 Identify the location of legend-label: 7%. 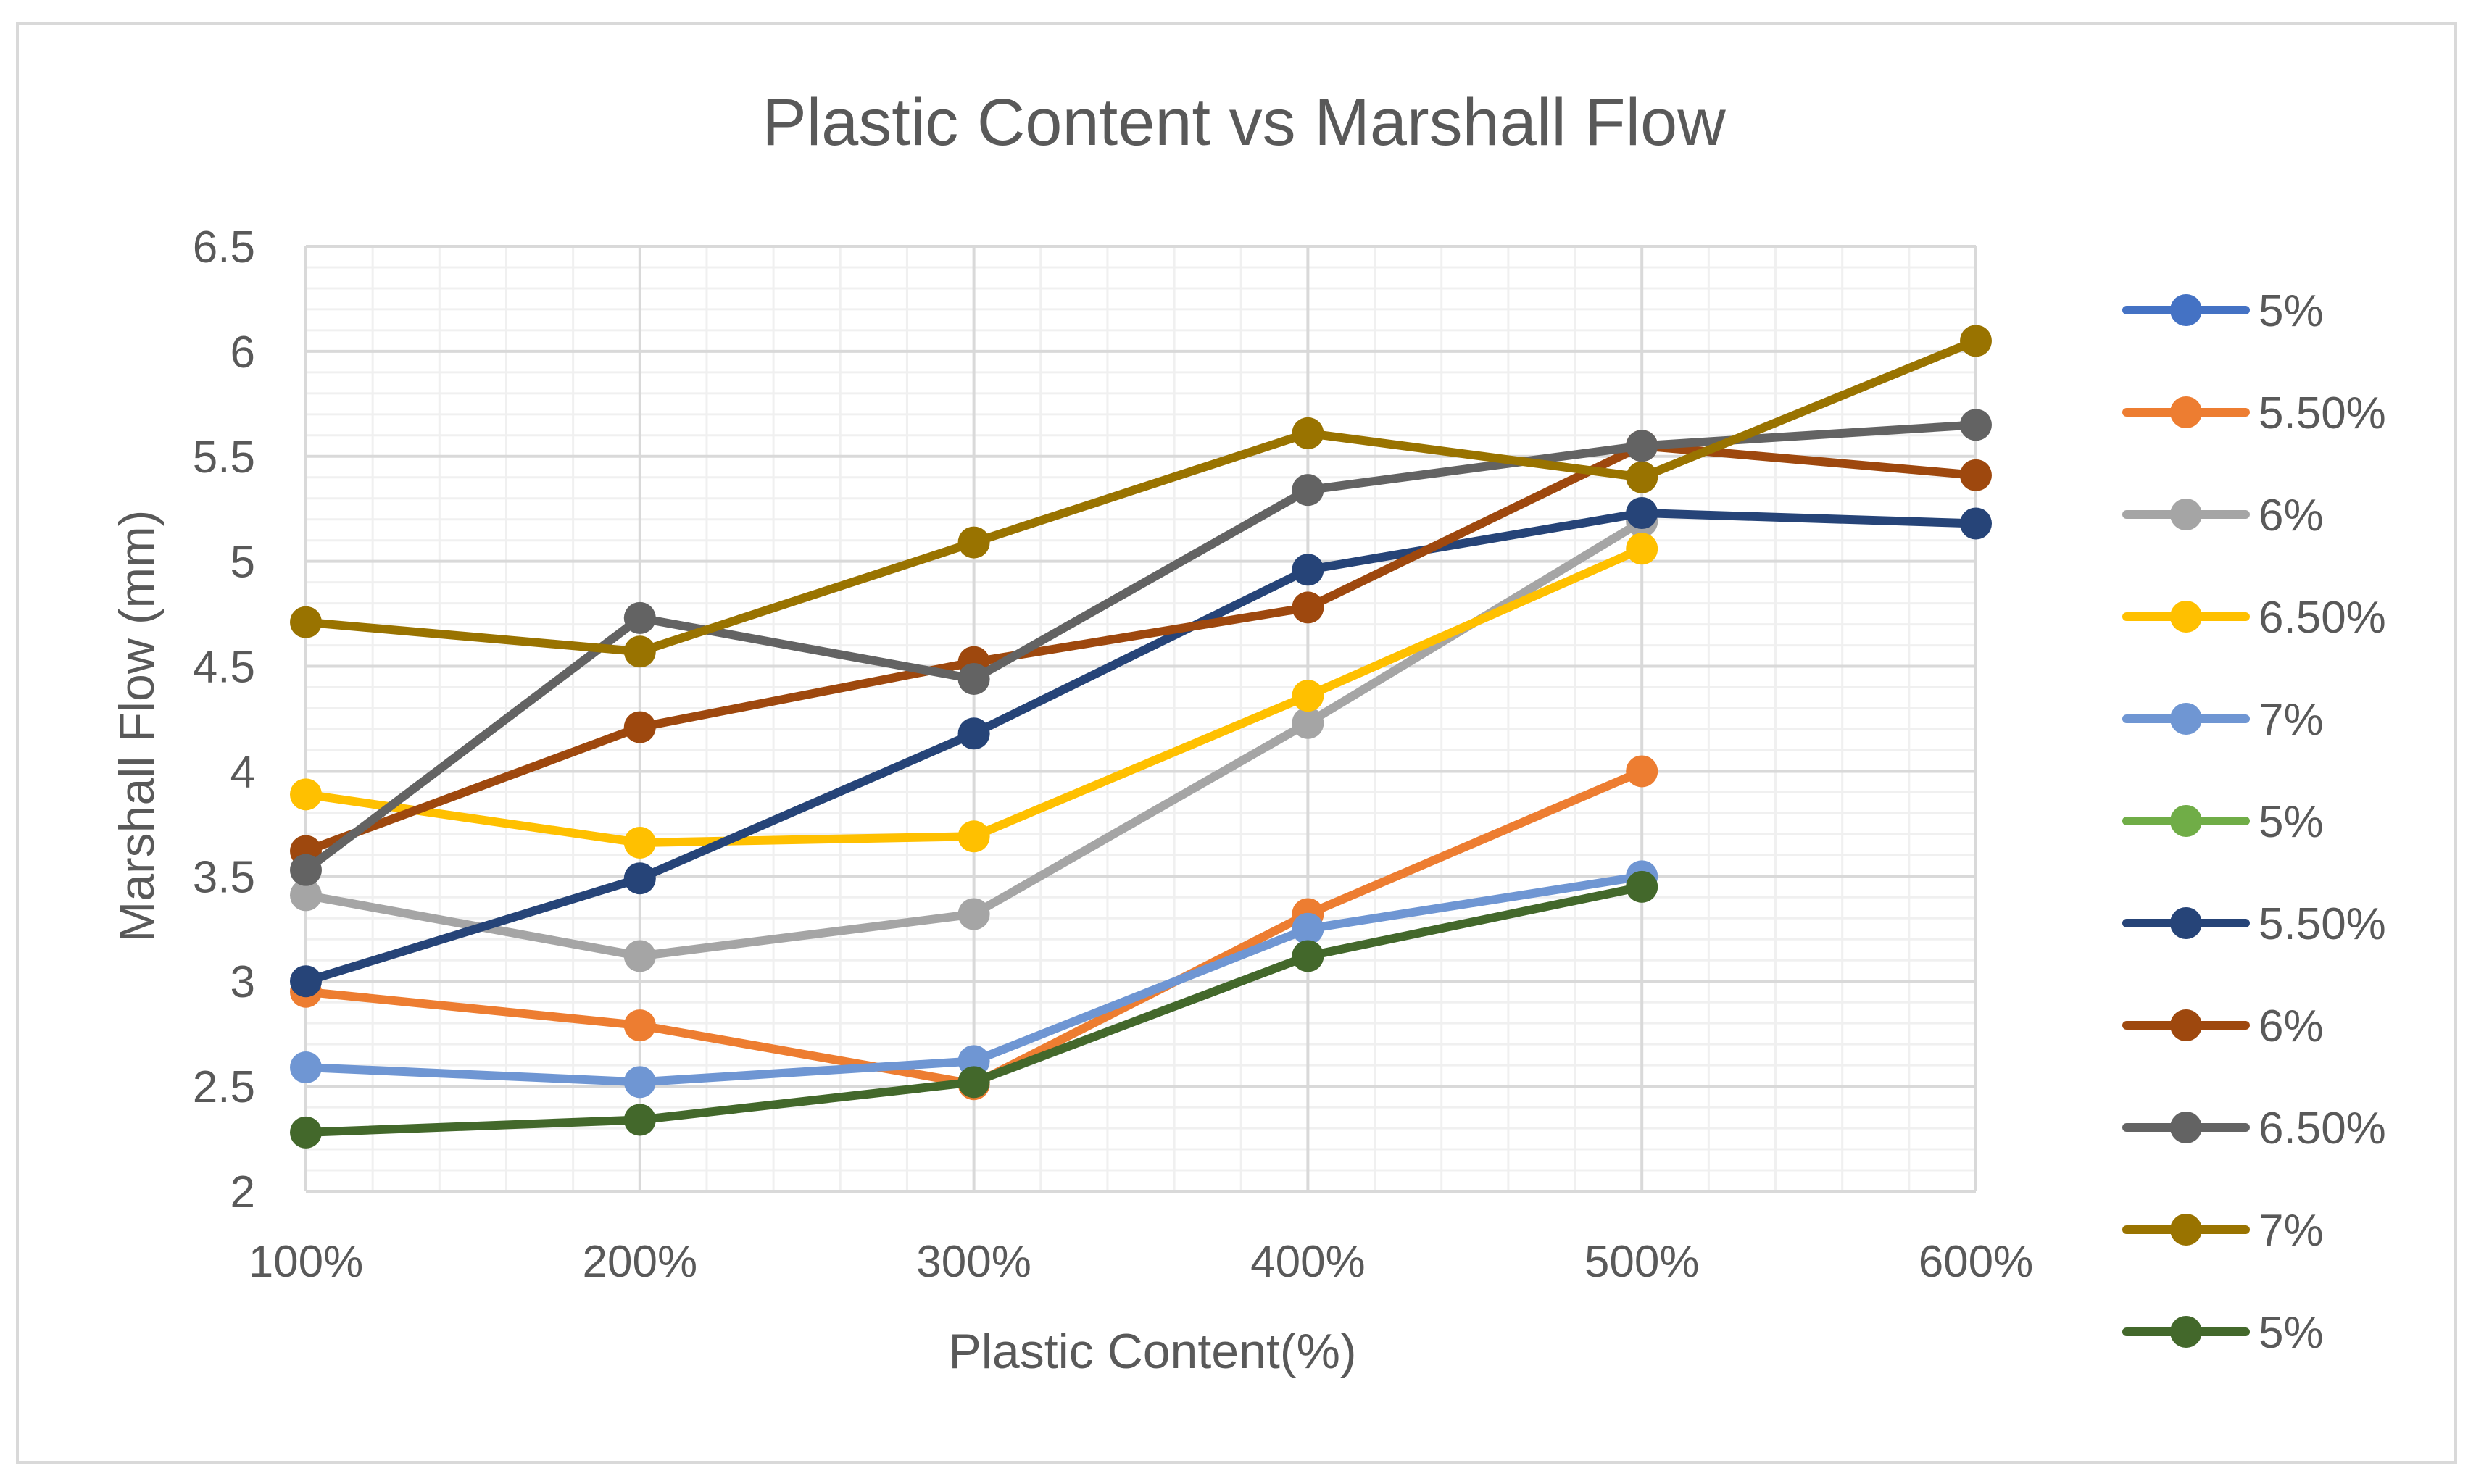
(2291, 720).